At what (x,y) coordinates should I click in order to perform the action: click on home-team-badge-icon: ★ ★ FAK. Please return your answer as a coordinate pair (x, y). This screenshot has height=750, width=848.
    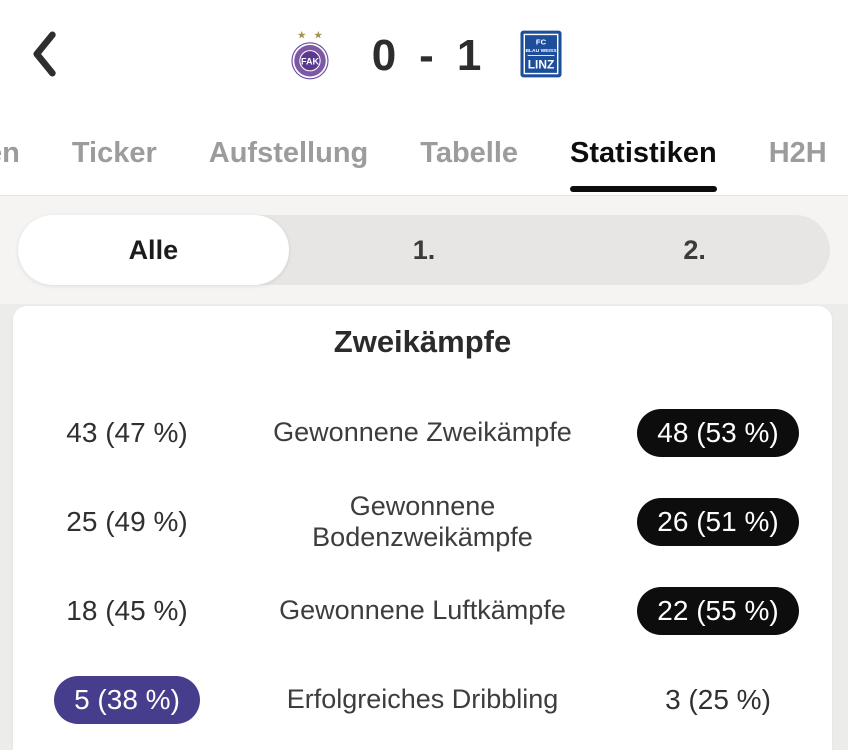
    Looking at the image, I should click on (310, 56).